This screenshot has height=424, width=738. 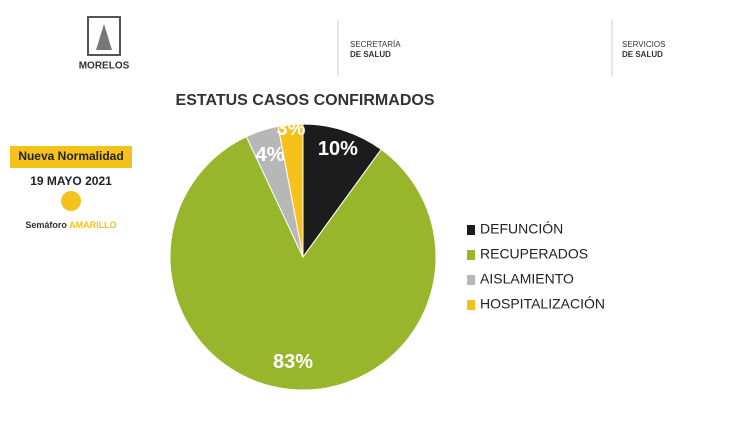 I want to click on data-label: 83%, so click(x=293, y=362).